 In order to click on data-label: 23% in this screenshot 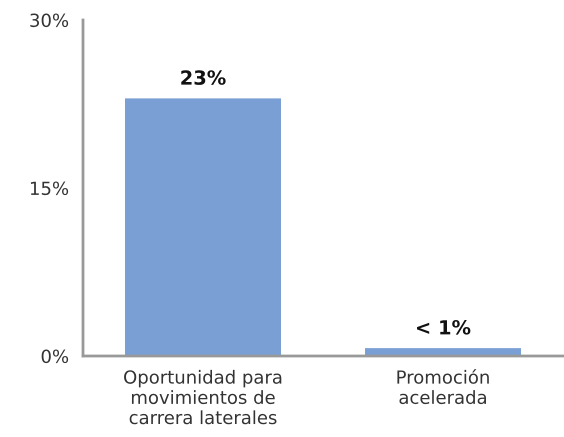, I will do `click(203, 77)`.